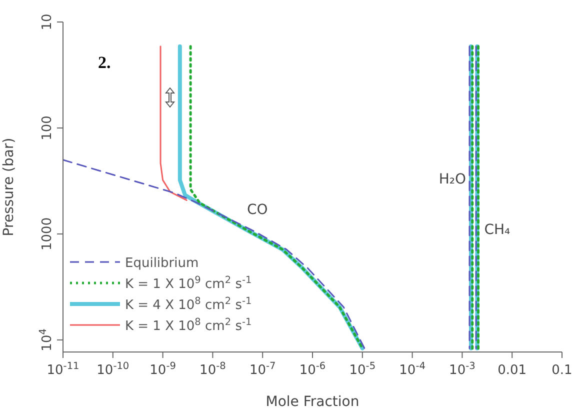  Describe the element at coordinates (497, 230) in the screenshot. I see `annotation: CH₄` at that location.